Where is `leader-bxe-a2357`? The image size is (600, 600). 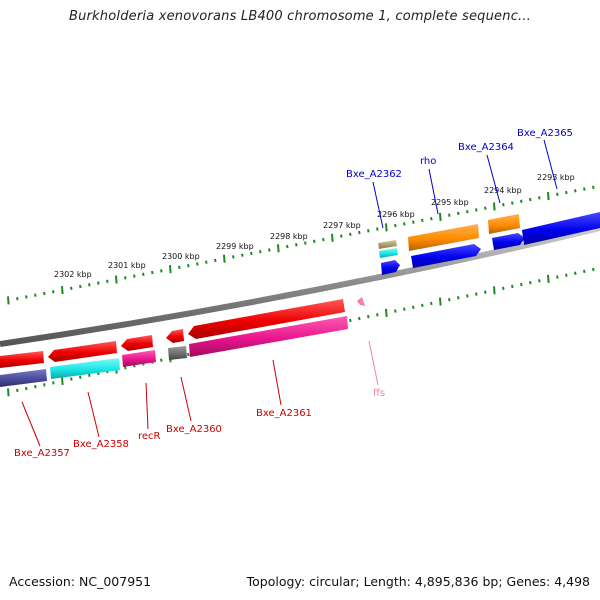
leader-bxe-a2357 is located at coordinates (31, 424).